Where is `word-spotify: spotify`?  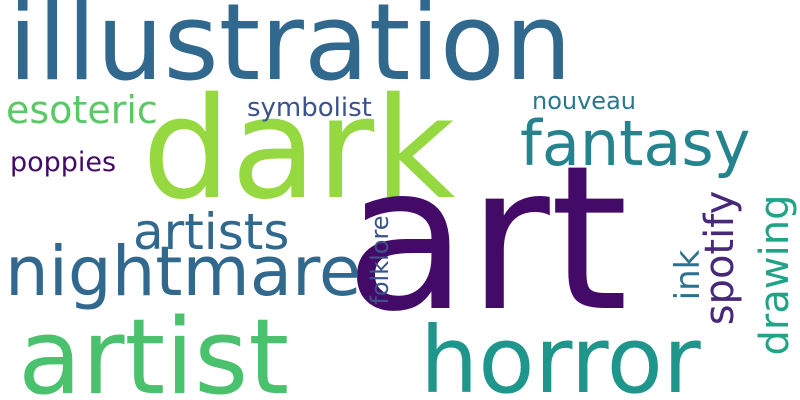 word-spotify: spotify is located at coordinates (720, 258).